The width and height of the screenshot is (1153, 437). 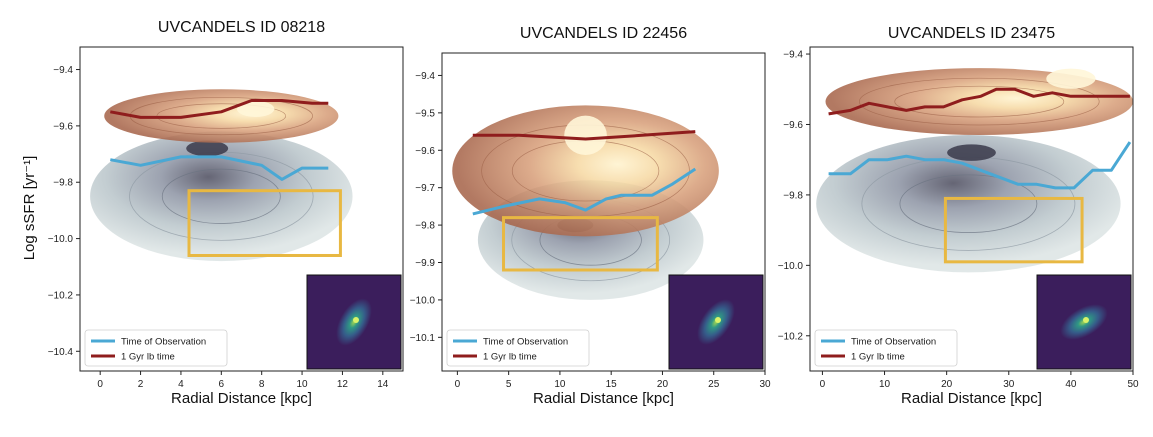 I want to click on x-tick-label: 2, so click(x=141, y=384).